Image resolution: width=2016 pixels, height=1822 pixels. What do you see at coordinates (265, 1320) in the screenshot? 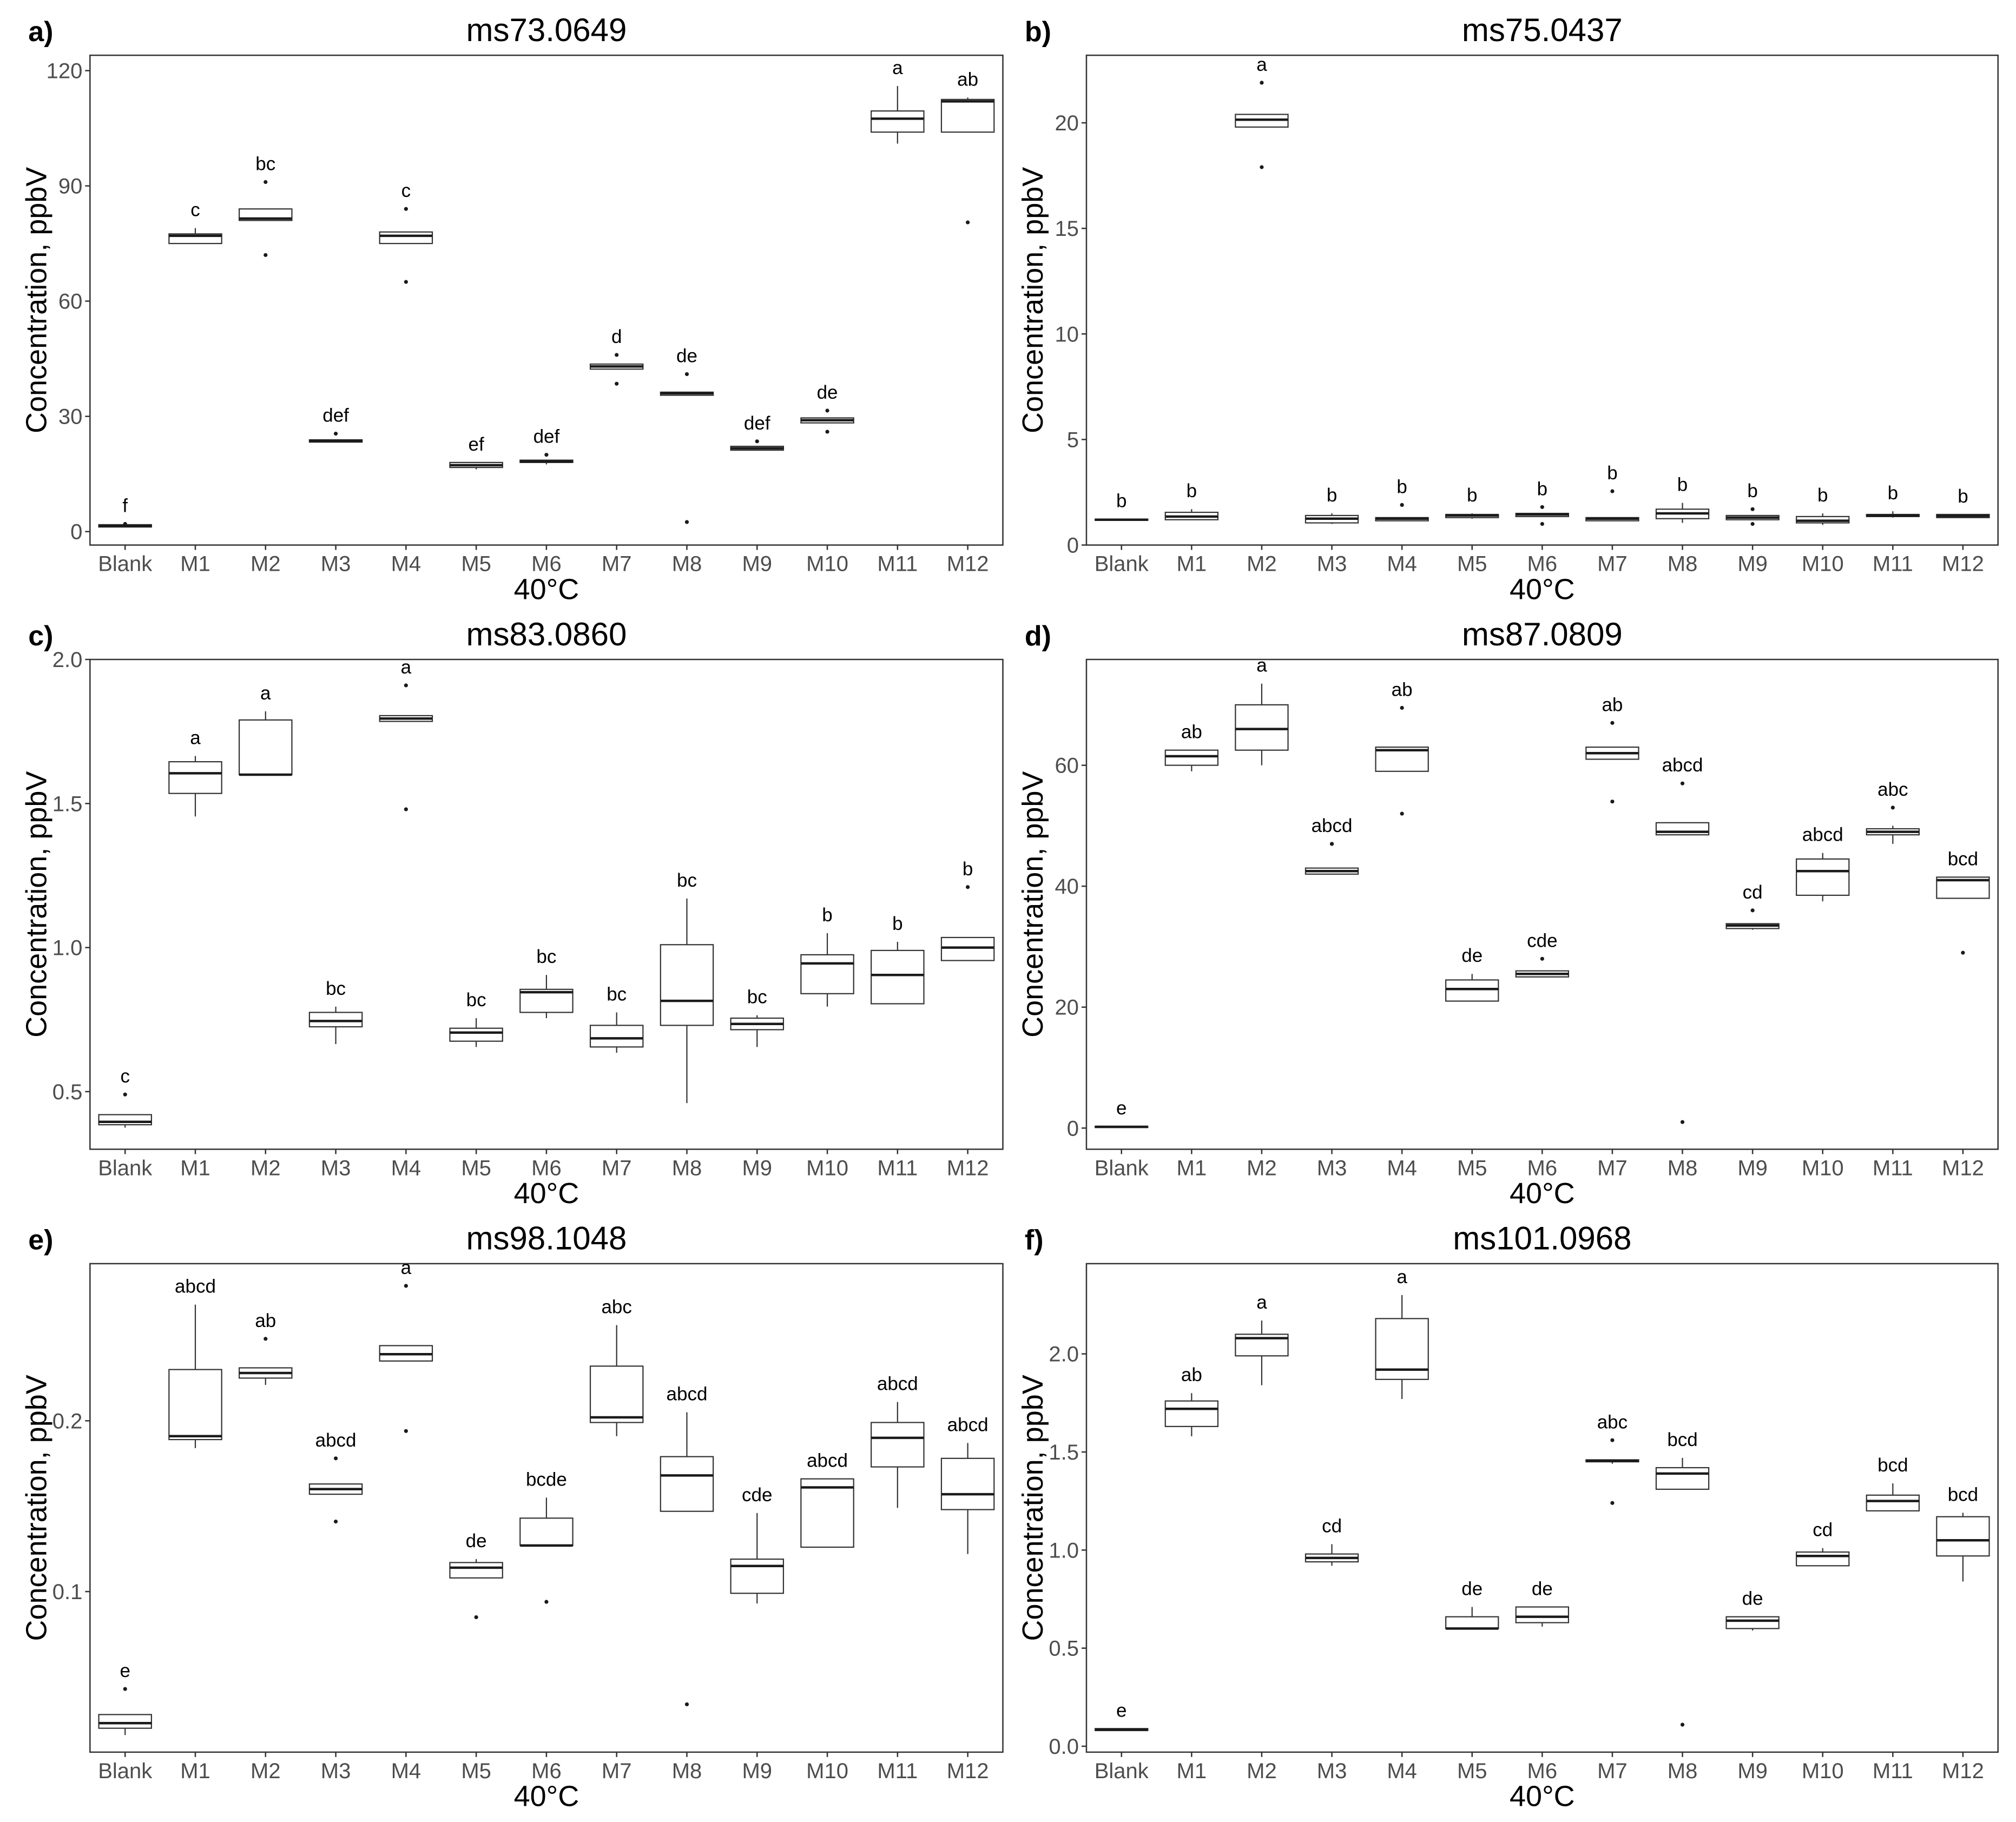
I see `significance-letter: ab` at bounding box center [265, 1320].